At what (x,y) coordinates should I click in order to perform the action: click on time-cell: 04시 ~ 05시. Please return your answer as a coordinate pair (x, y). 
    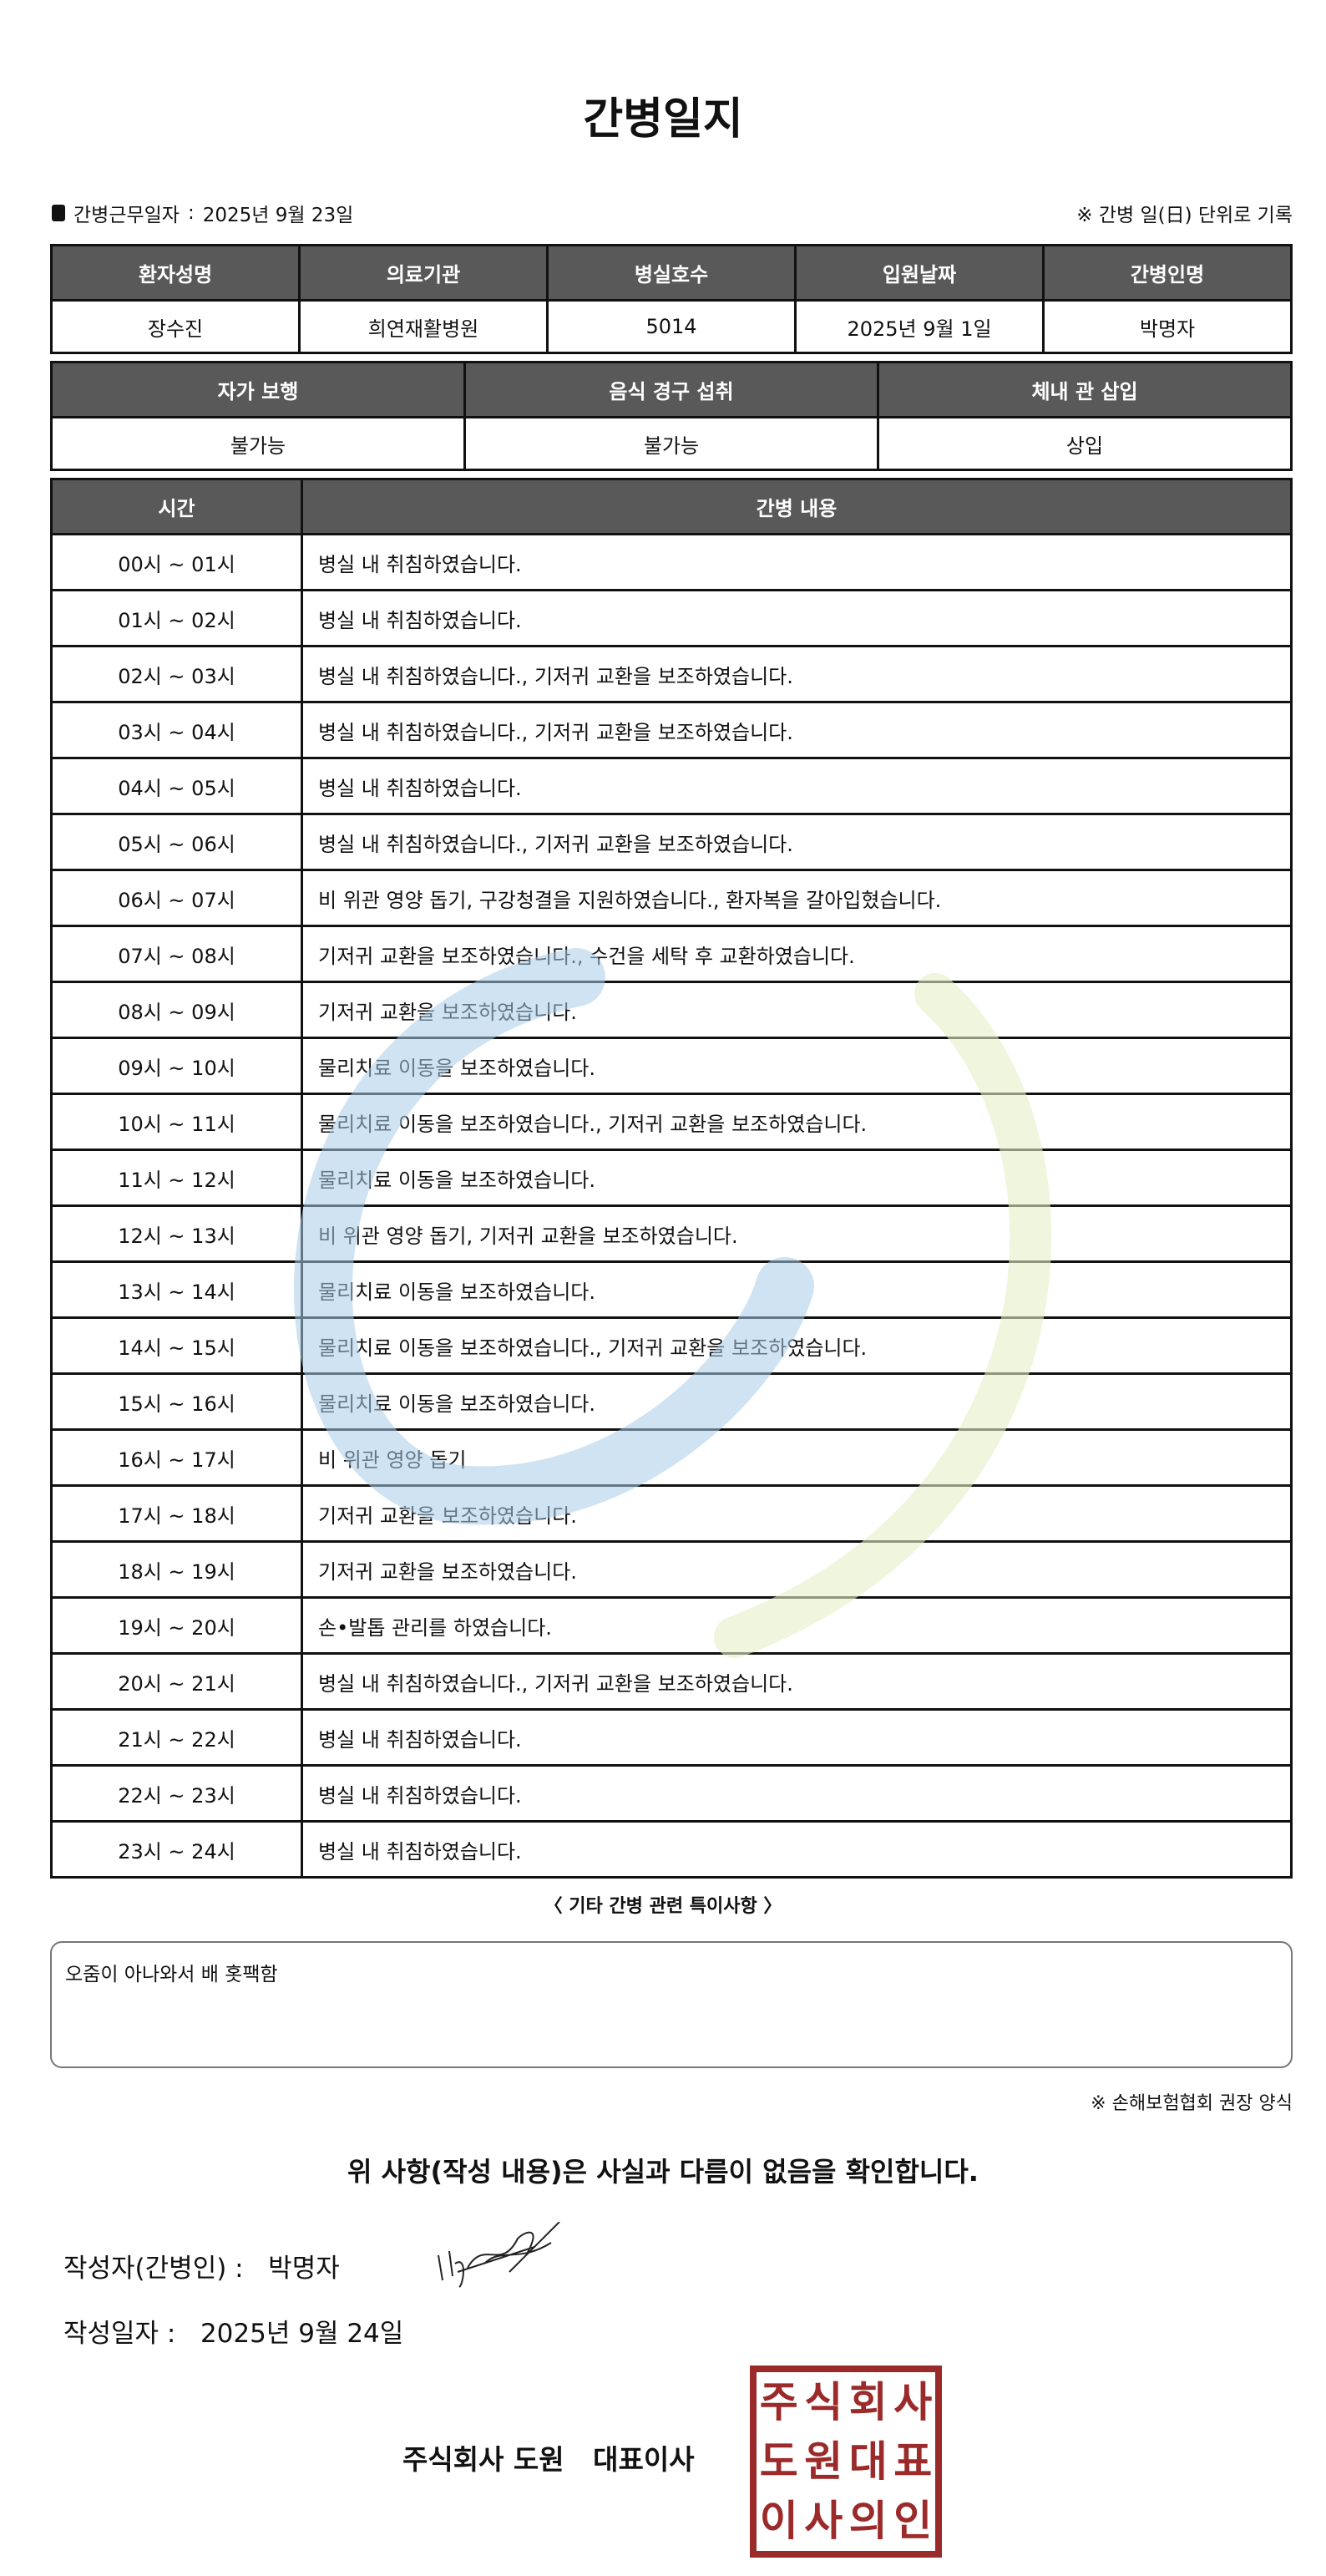
    Looking at the image, I should click on (176, 786).